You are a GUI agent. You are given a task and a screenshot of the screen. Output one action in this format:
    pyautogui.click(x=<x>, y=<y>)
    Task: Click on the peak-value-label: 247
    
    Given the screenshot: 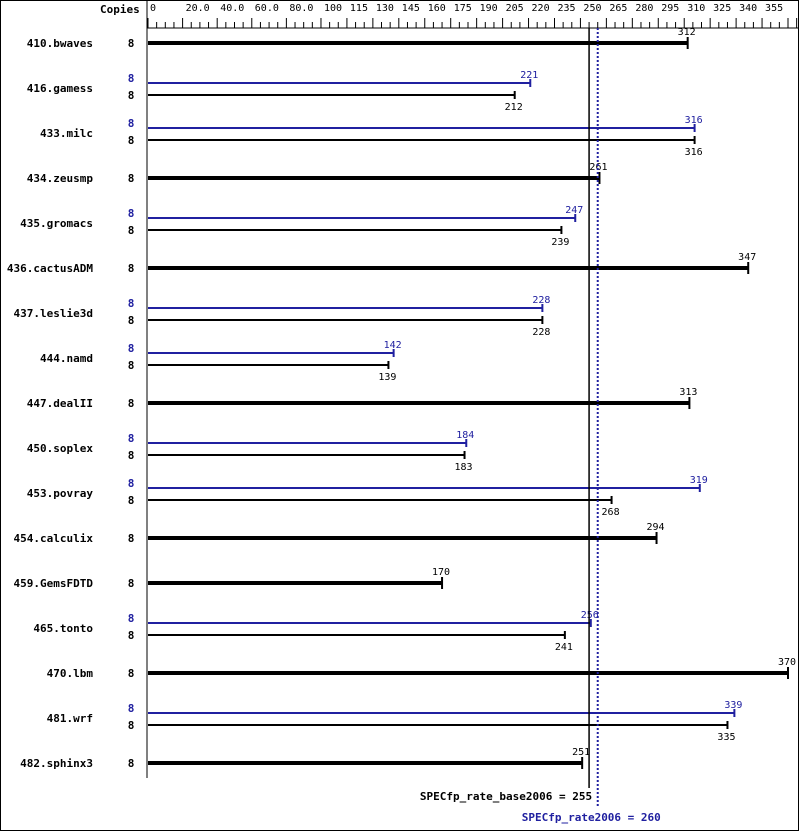 What is the action you would take?
    pyautogui.click(x=574, y=210)
    